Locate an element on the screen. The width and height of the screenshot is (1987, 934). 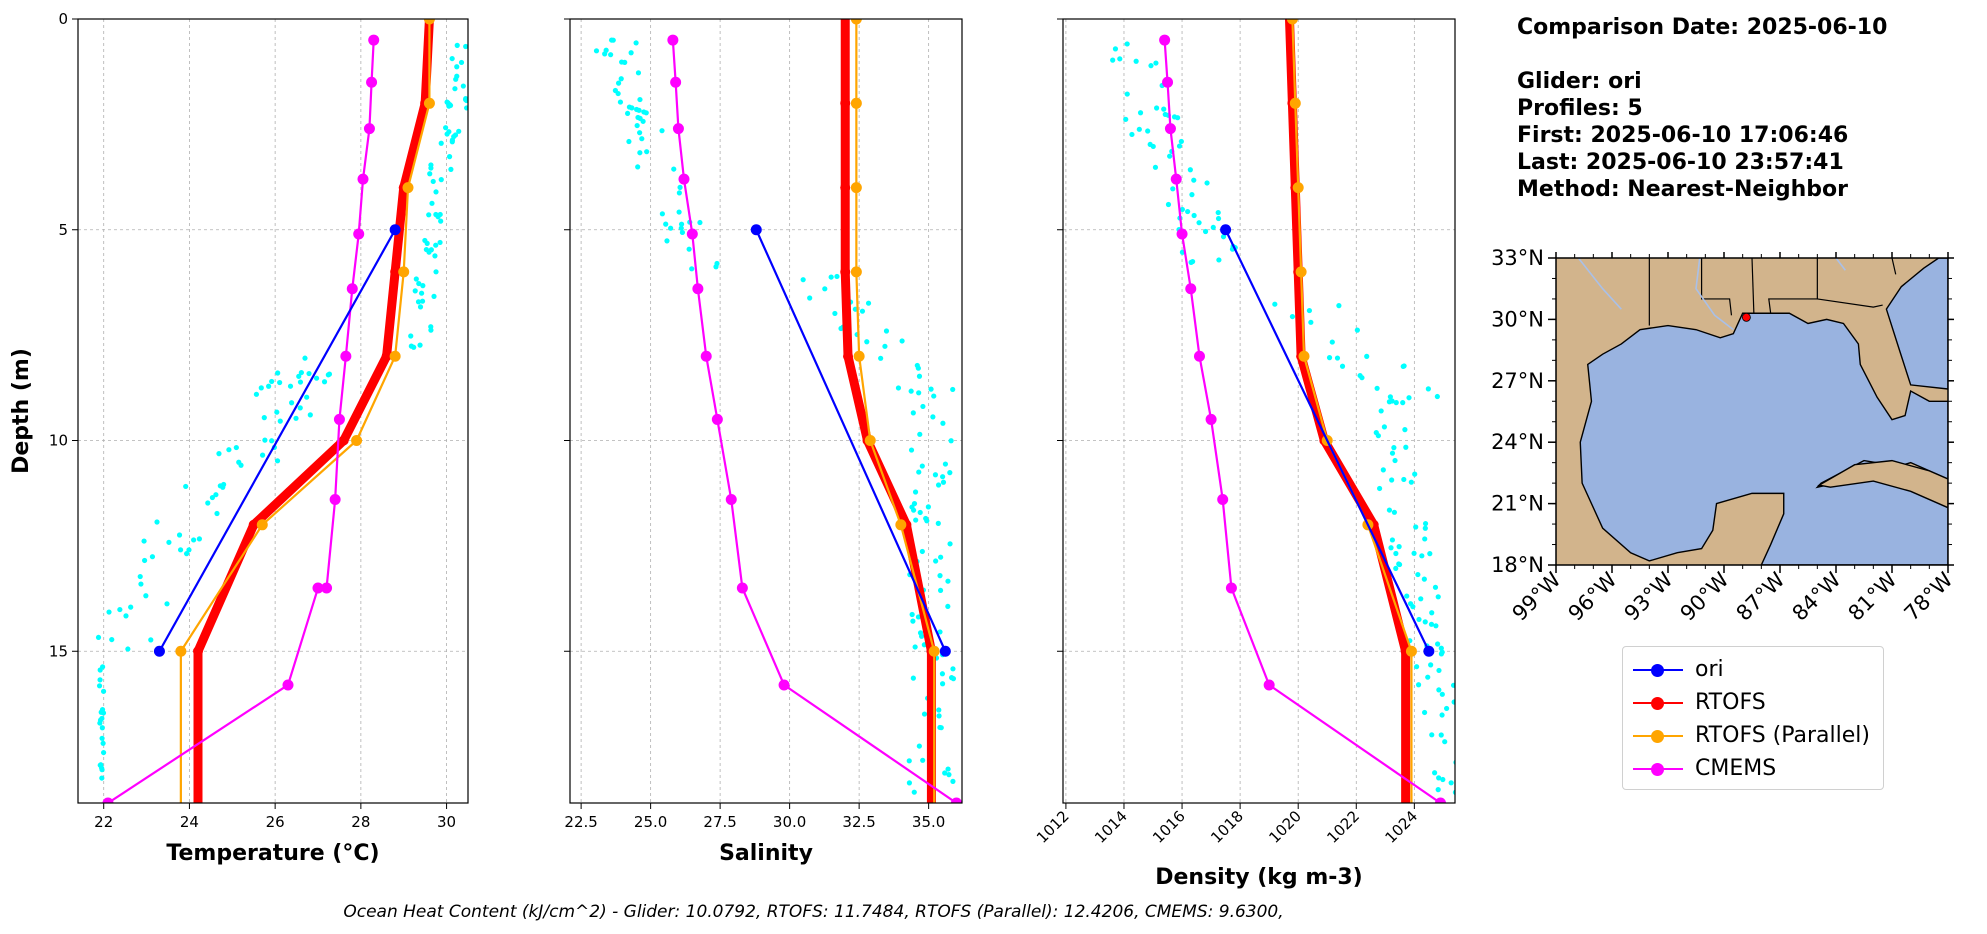
glider-location-marker is located at coordinates (1746, 317).